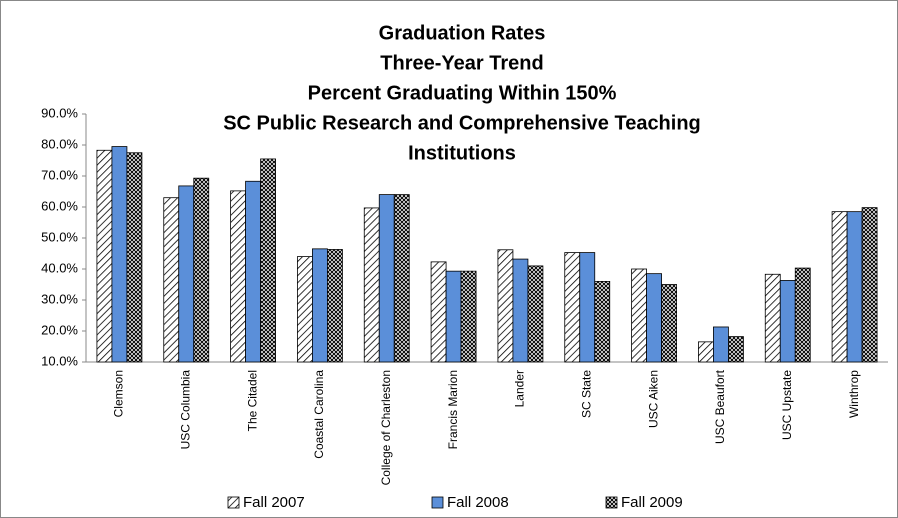 The height and width of the screenshot is (518, 898). I want to click on x-tick-label: Winthrop, so click(854, 394).